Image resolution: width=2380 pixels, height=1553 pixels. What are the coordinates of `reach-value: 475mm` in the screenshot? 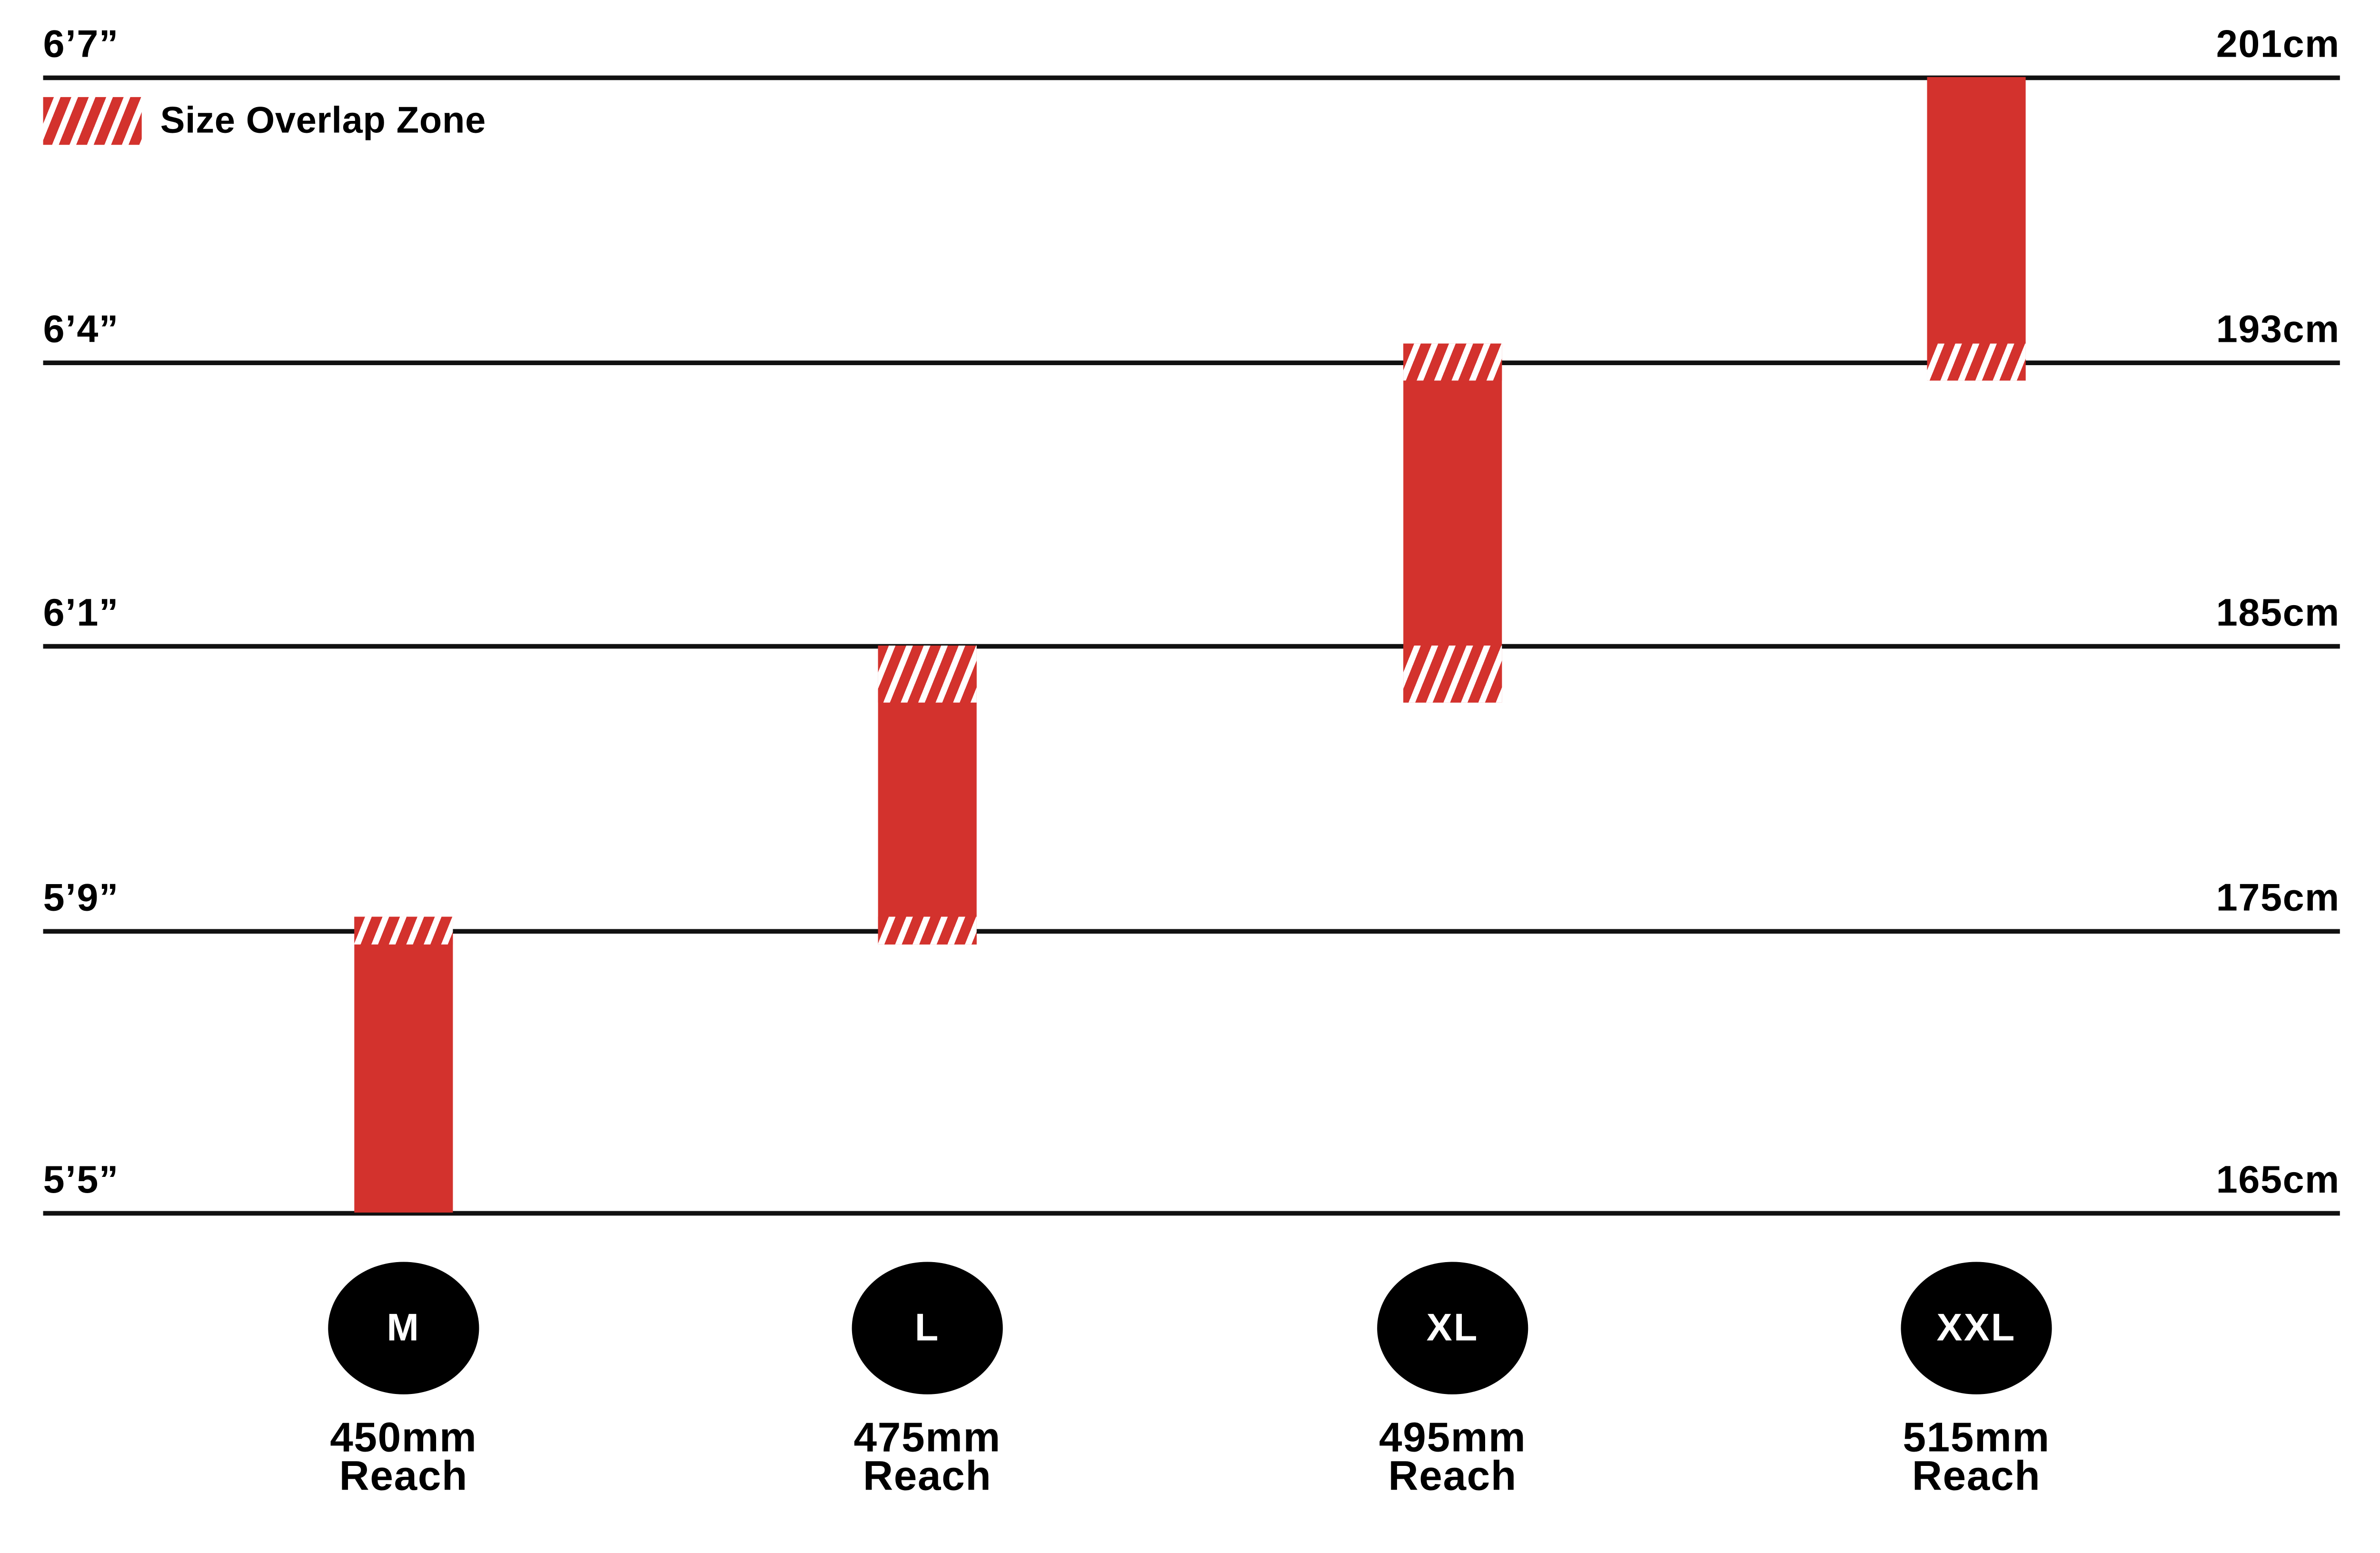 It's located at (927, 1437).